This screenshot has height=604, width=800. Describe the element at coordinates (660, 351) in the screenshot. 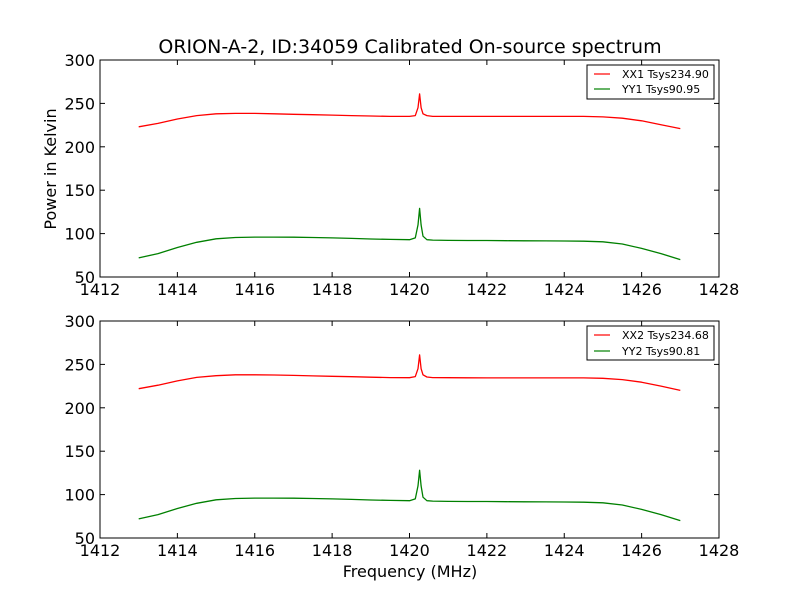

I see `bottom-legend-yy-label: YY2 Tsys90.81` at that location.